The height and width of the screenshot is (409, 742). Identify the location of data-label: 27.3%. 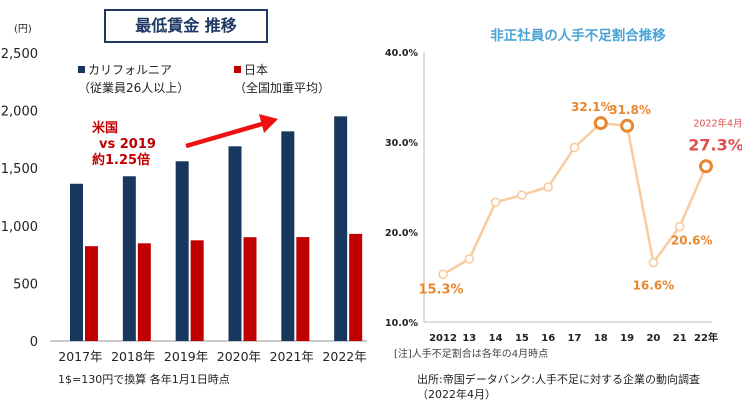
(715, 144).